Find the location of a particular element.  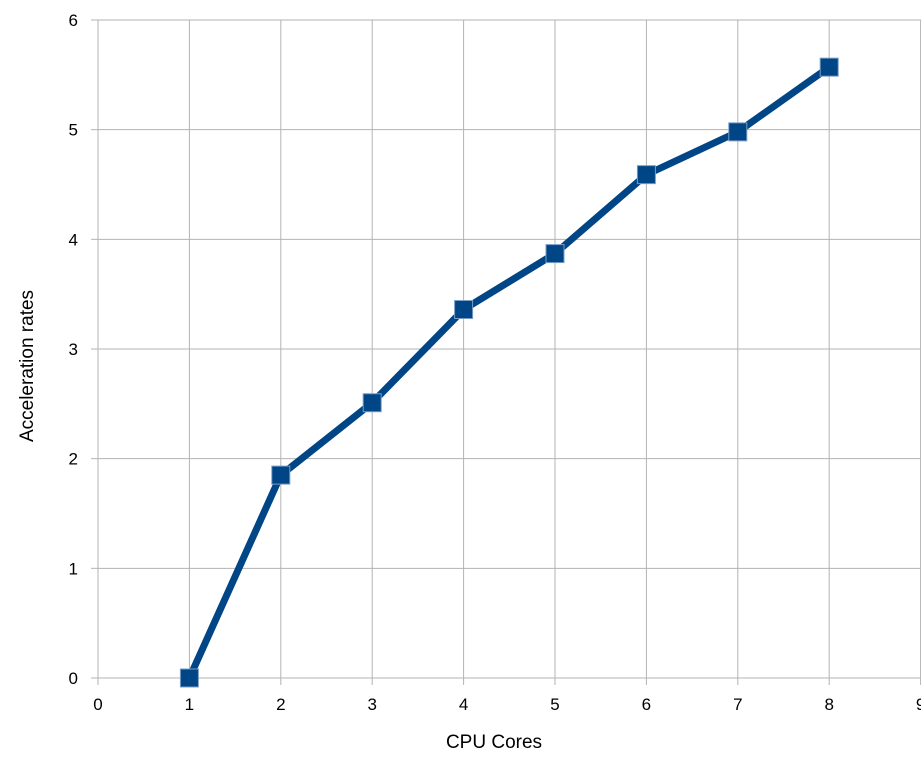

y-tick-label: 5 is located at coordinates (73, 130).